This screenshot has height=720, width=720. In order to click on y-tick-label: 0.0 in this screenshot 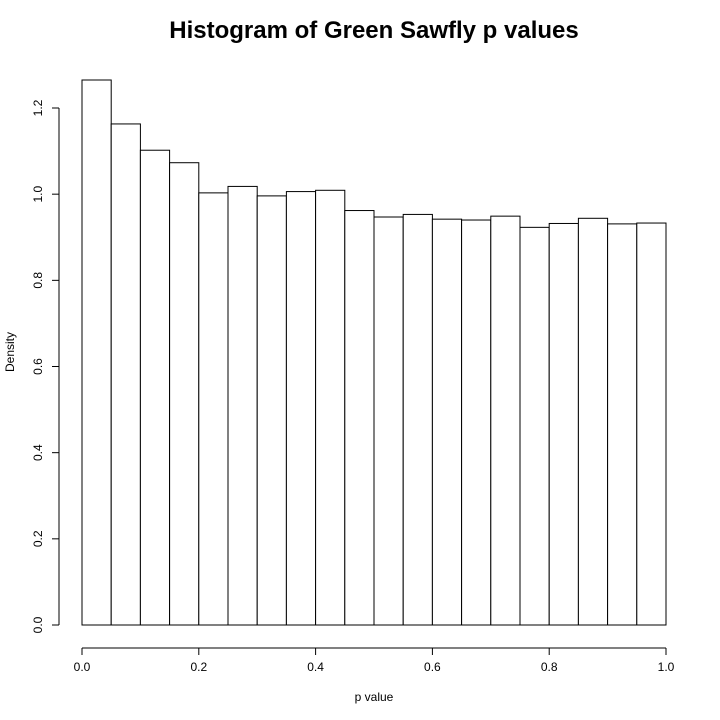, I will do `click(38, 624)`.